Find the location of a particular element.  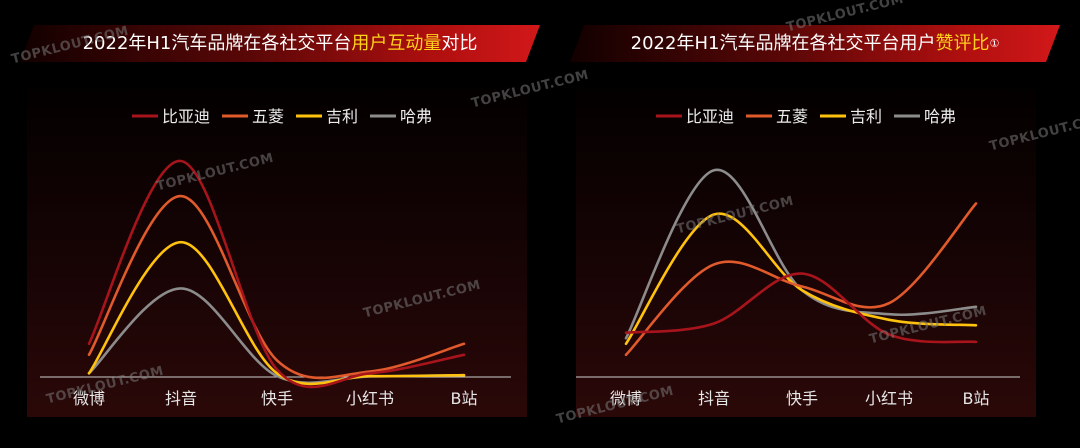

title-prefix: 2022年H1汽车品牌在各社交平台 is located at coordinates (217, 43).